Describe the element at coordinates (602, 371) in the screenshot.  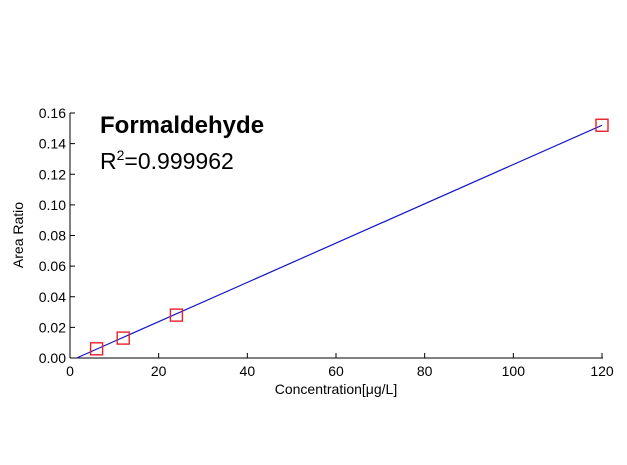
I see `x-tick-label: 120` at that location.